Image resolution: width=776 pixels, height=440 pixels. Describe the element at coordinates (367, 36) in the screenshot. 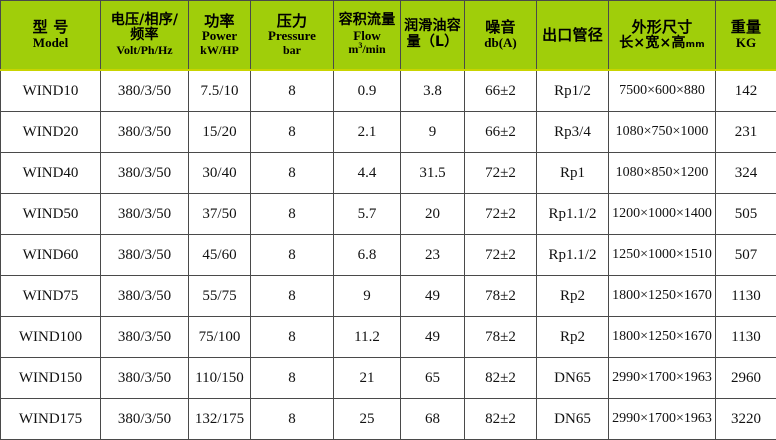

I see `header-flow: 容积流量 Flow m3/min` at that location.